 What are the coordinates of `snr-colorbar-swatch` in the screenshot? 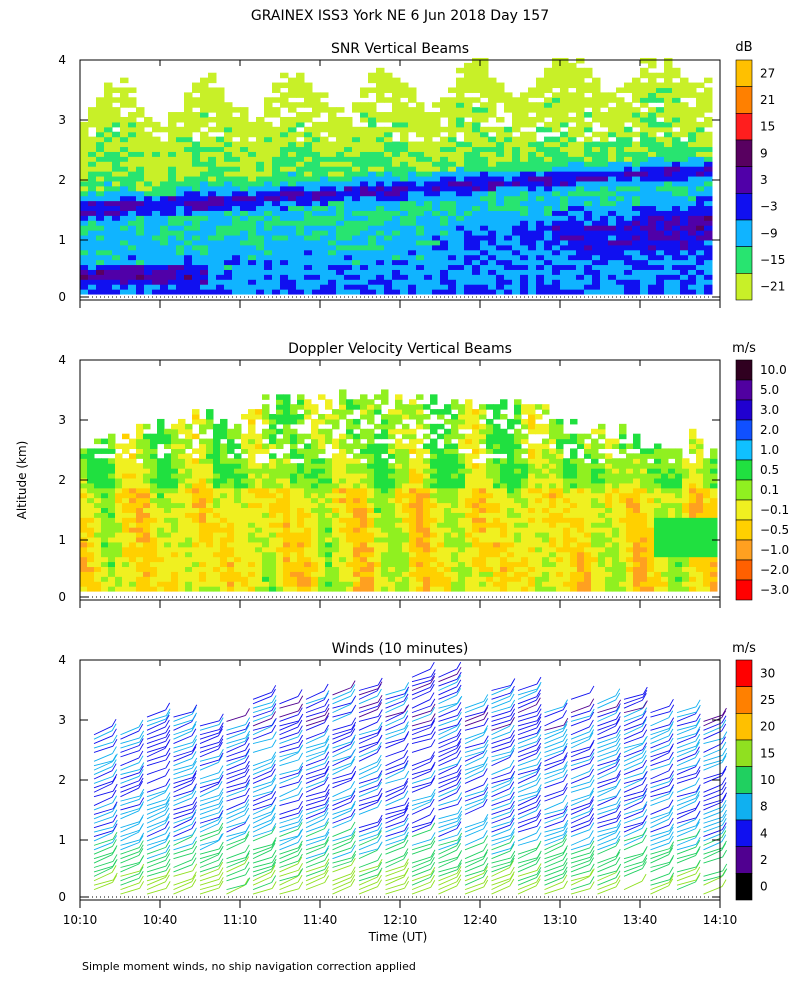 It's located at (744, 260).